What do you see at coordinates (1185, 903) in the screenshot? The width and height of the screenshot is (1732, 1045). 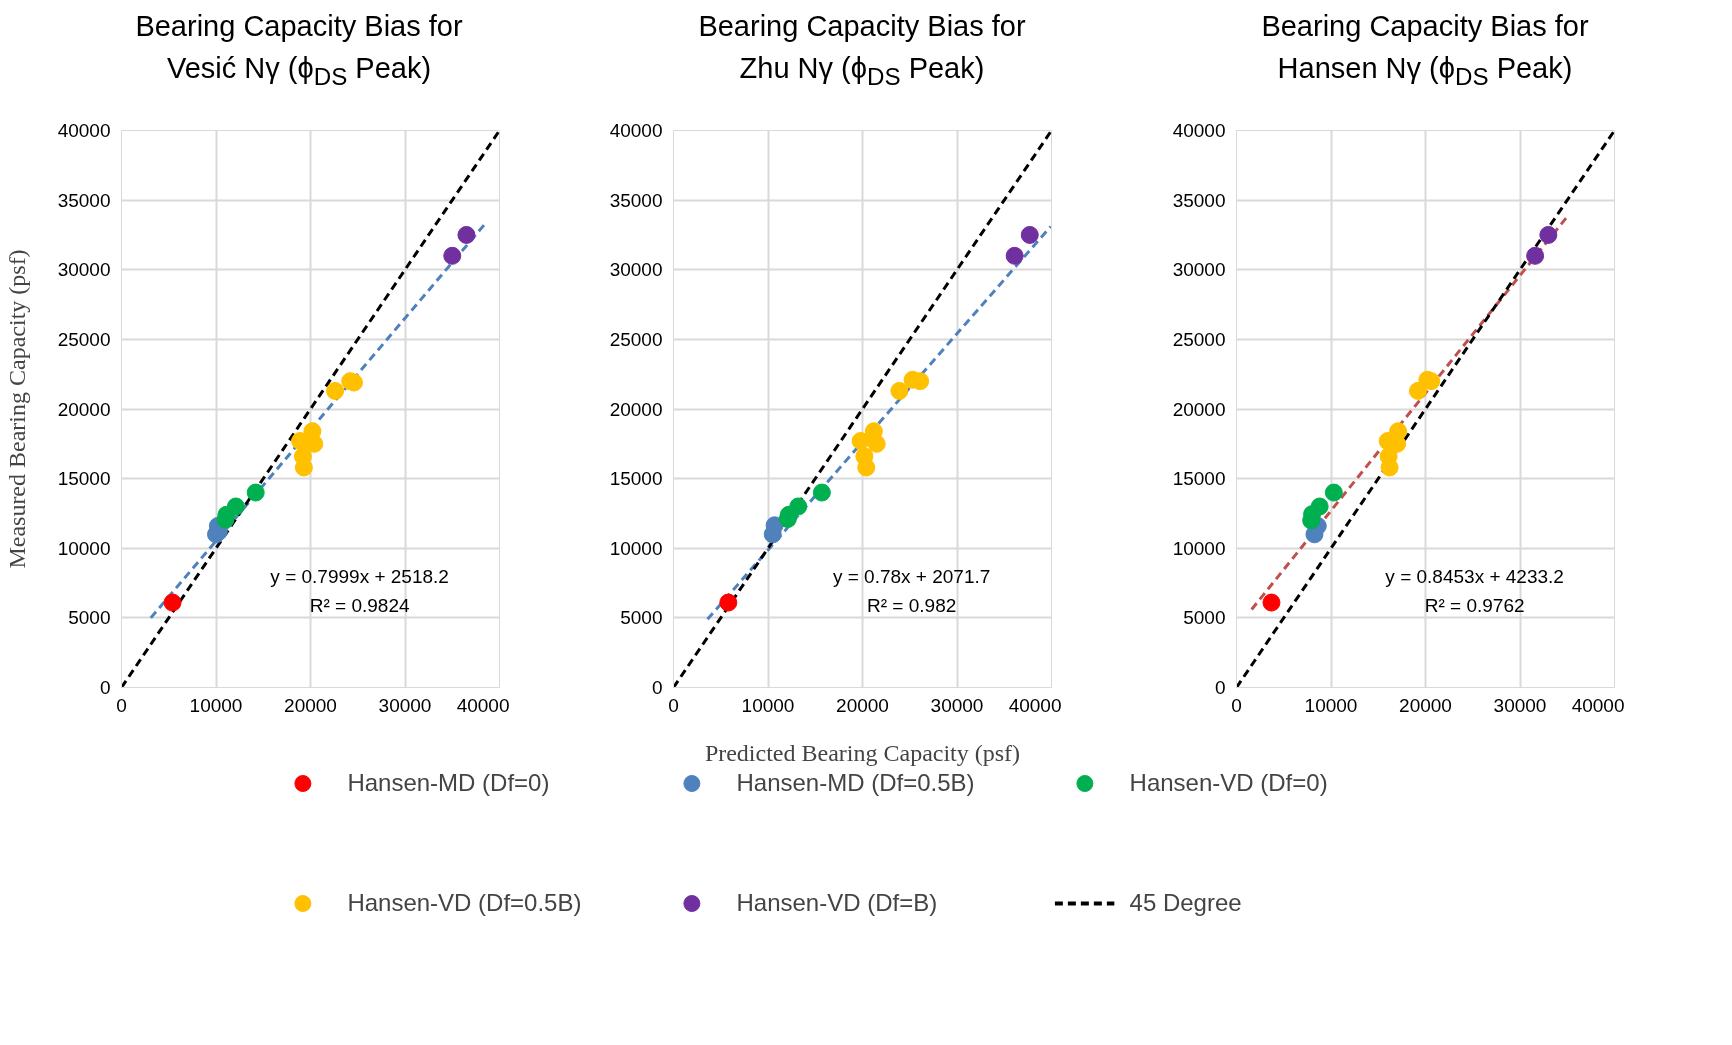 I see `legend-label: 45 Degree` at bounding box center [1185, 903].